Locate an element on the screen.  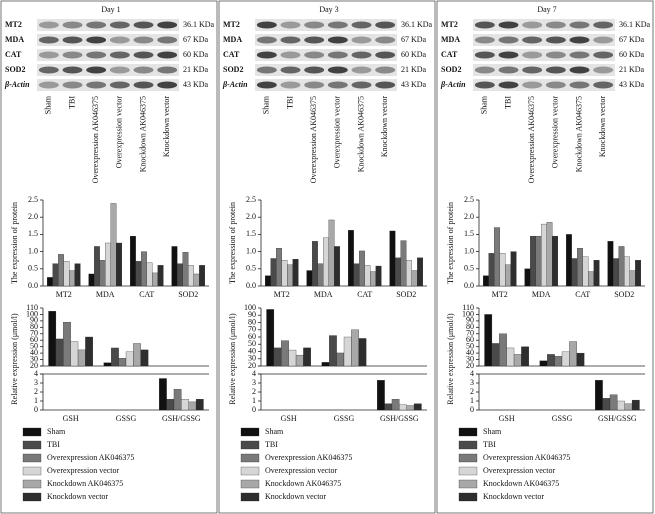
blot-row-label: β-Actin is located at coordinates (235, 84).